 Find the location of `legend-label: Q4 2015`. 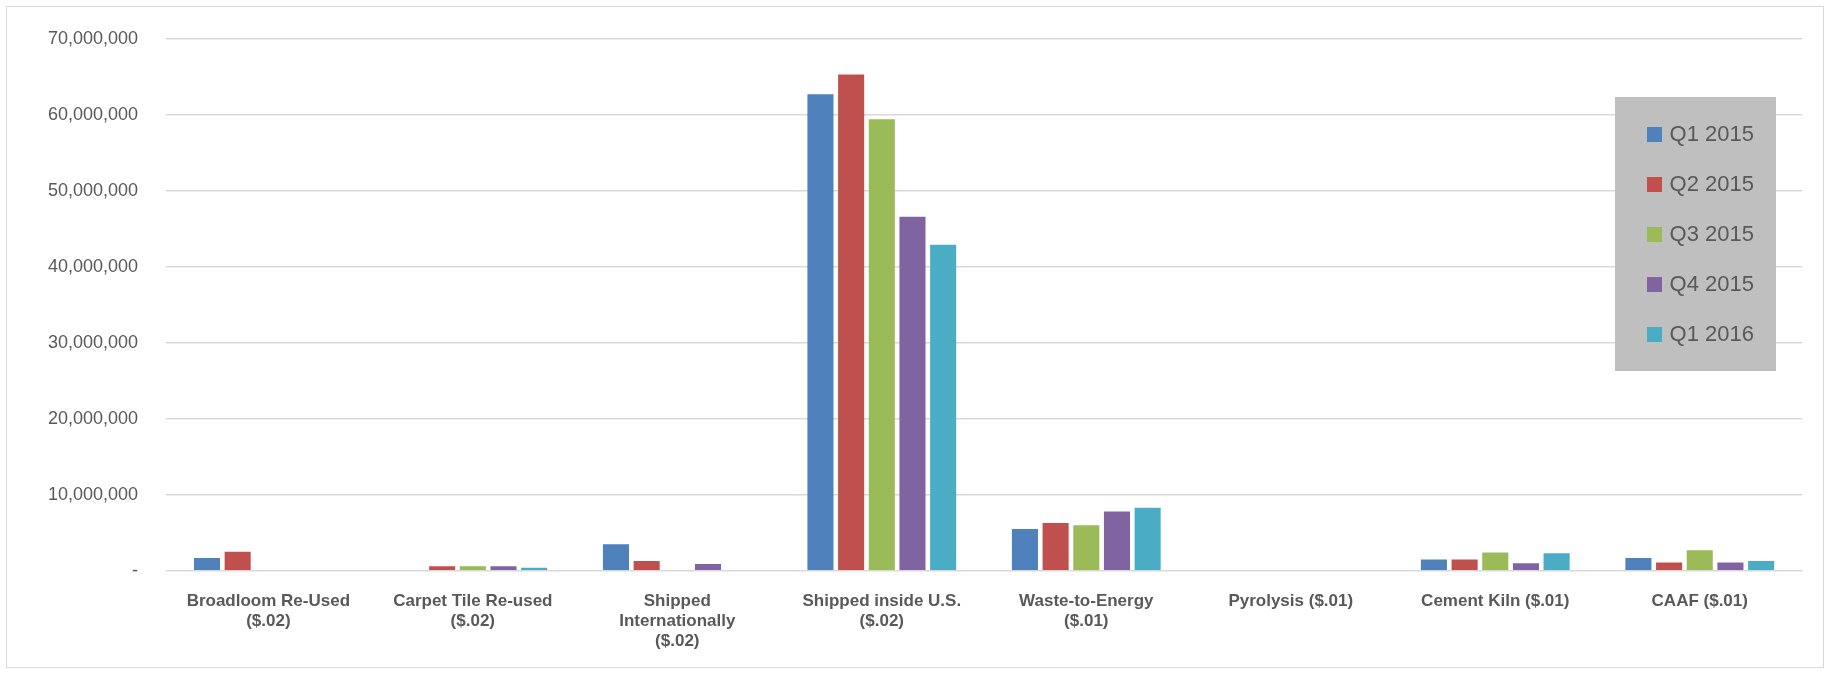

legend-label: Q4 2015 is located at coordinates (1711, 284).